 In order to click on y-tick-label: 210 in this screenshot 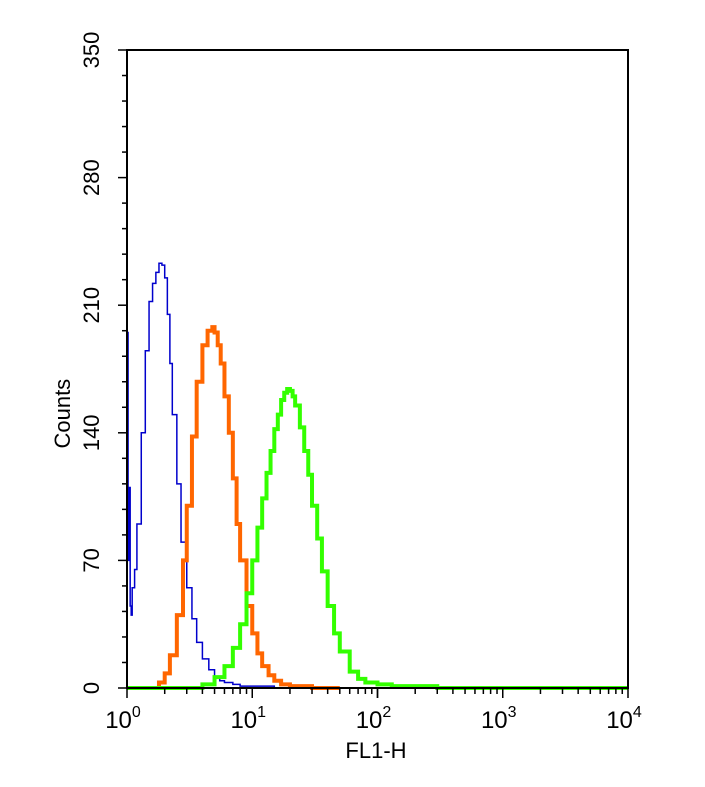, I will do `click(91, 305)`.